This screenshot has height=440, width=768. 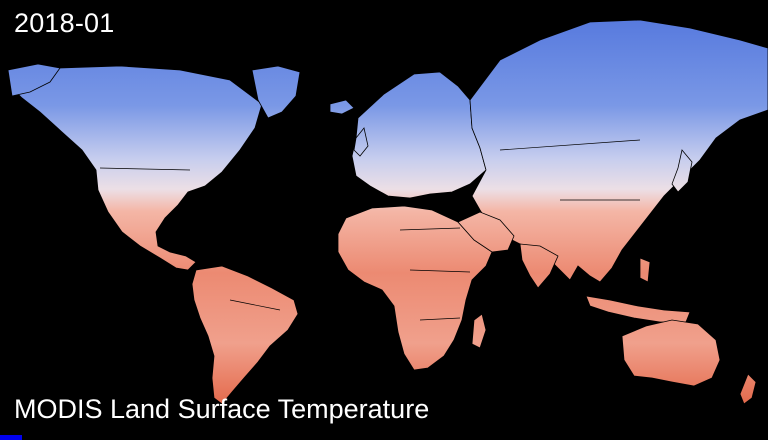 What do you see at coordinates (671, 353) in the screenshot?
I see `australia` at bounding box center [671, 353].